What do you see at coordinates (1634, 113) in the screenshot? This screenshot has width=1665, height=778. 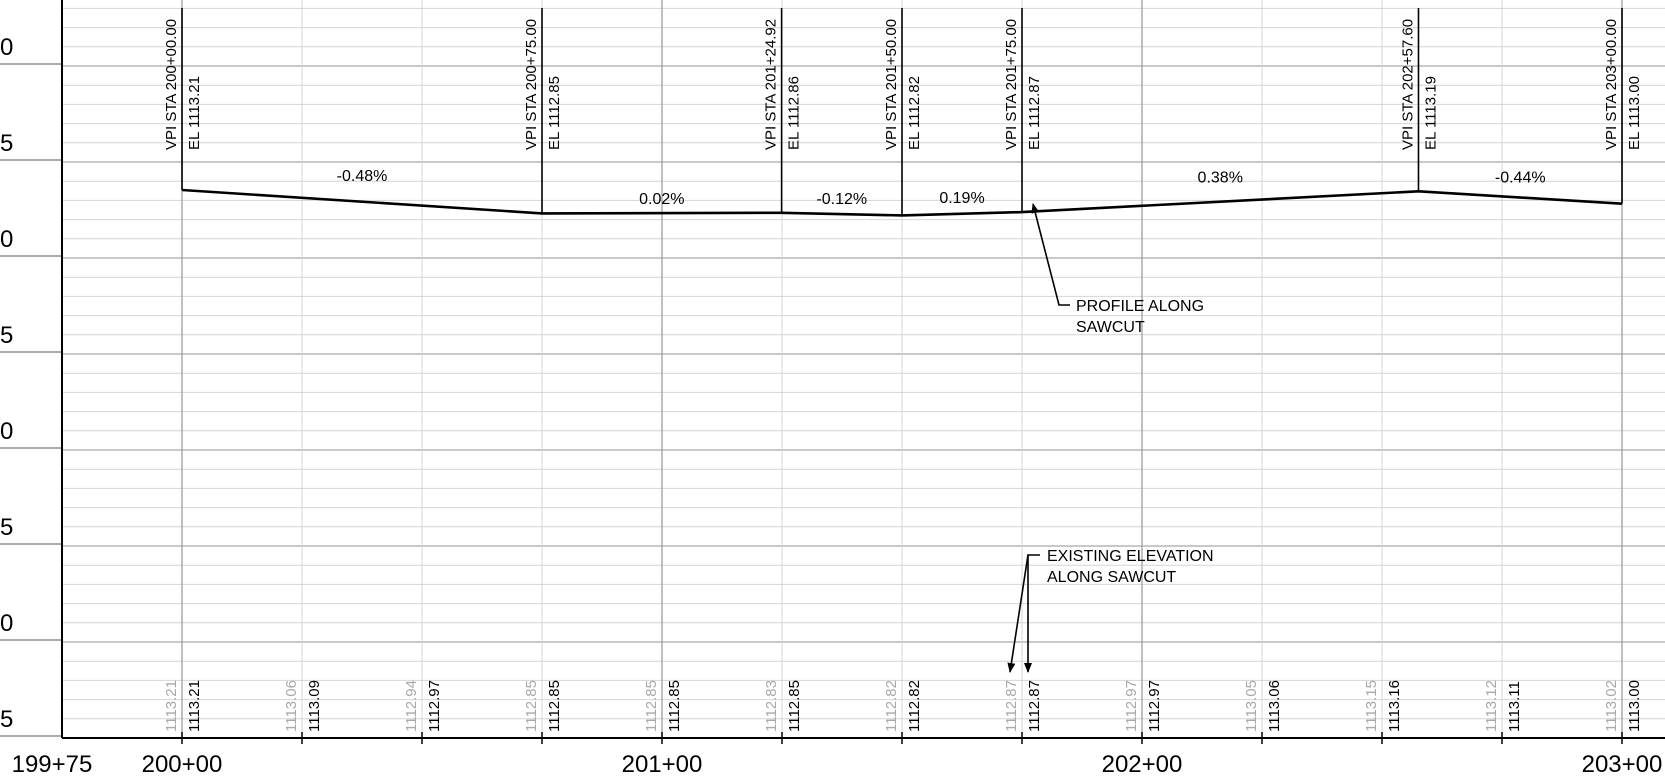 I see `vpi-elevation-label: EL 1113.00` at bounding box center [1634, 113].